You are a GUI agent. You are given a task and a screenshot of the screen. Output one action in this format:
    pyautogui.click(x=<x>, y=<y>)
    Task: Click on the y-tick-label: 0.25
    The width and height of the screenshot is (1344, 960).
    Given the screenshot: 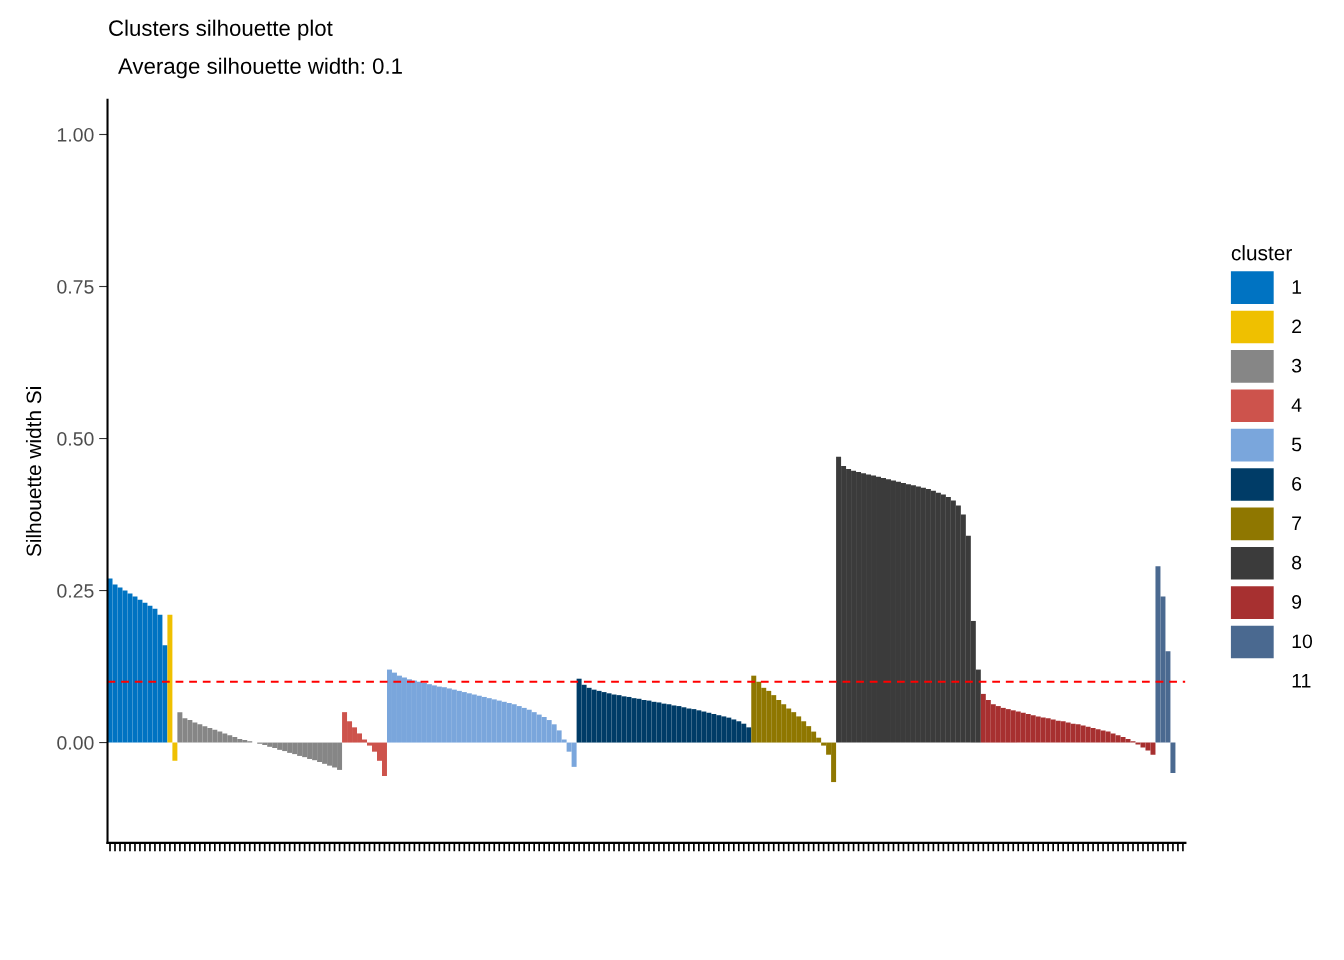 What is the action you would take?
    pyautogui.click(x=75, y=591)
    